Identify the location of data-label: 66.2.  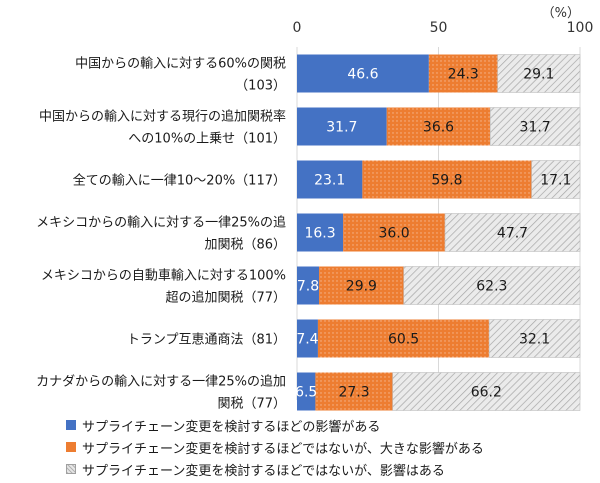
(486, 393).